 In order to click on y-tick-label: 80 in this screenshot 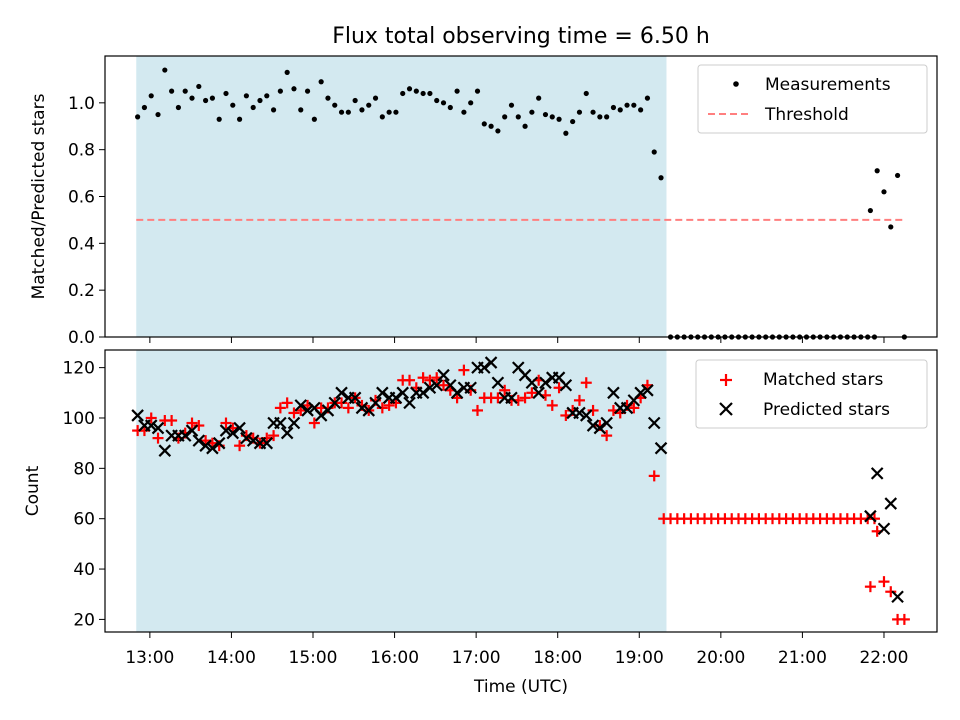, I will do `click(84, 469)`.